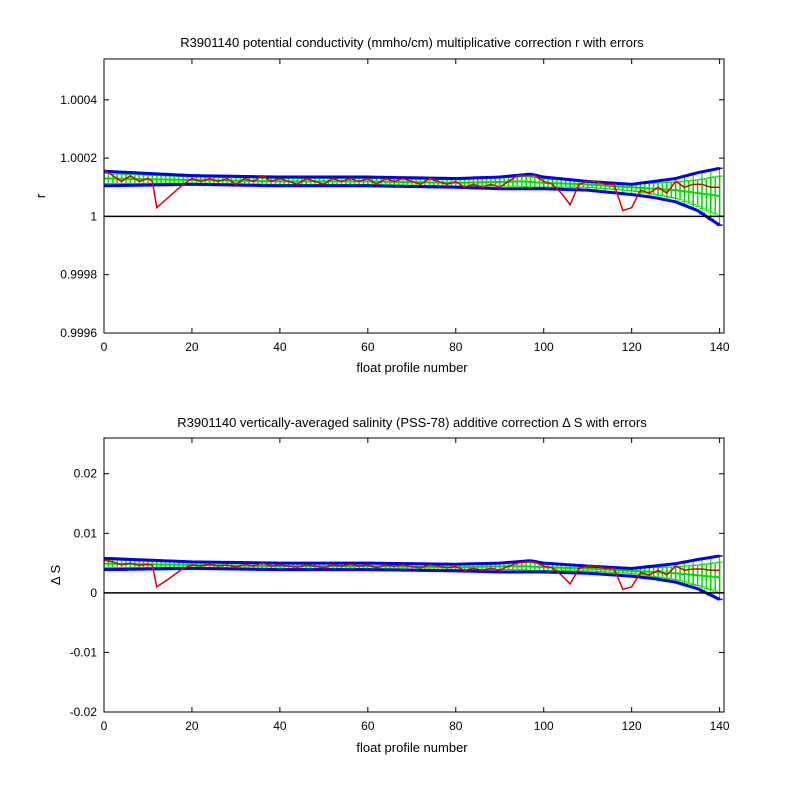 This screenshot has width=800, height=800. Describe the element at coordinates (78, 216) in the screenshot. I see `y-tick-labels: 0.9996 0.9998 1 1.0002 1.0004` at that location.